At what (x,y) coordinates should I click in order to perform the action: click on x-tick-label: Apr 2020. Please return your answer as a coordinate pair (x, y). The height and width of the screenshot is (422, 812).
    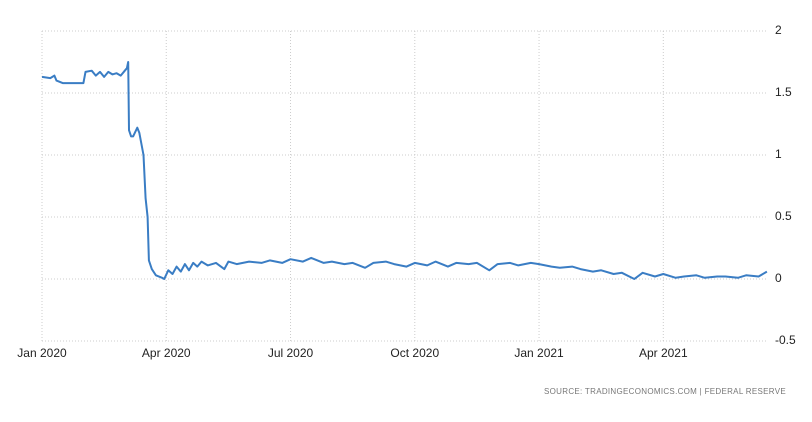
    Looking at the image, I should click on (166, 353).